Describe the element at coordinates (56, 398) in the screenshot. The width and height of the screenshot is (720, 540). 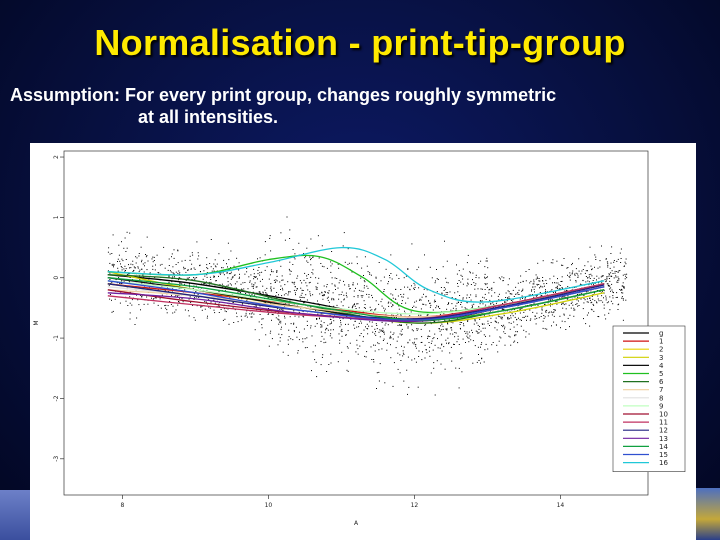
I see `y-tick-label: -2` at that location.